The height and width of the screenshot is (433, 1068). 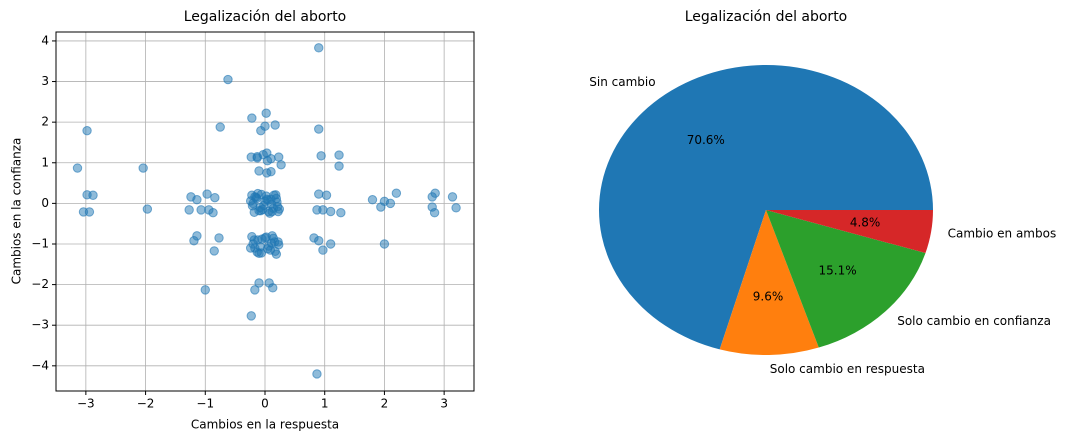 I want to click on slice-label: Solo cambio en confianza, so click(x=974, y=321).